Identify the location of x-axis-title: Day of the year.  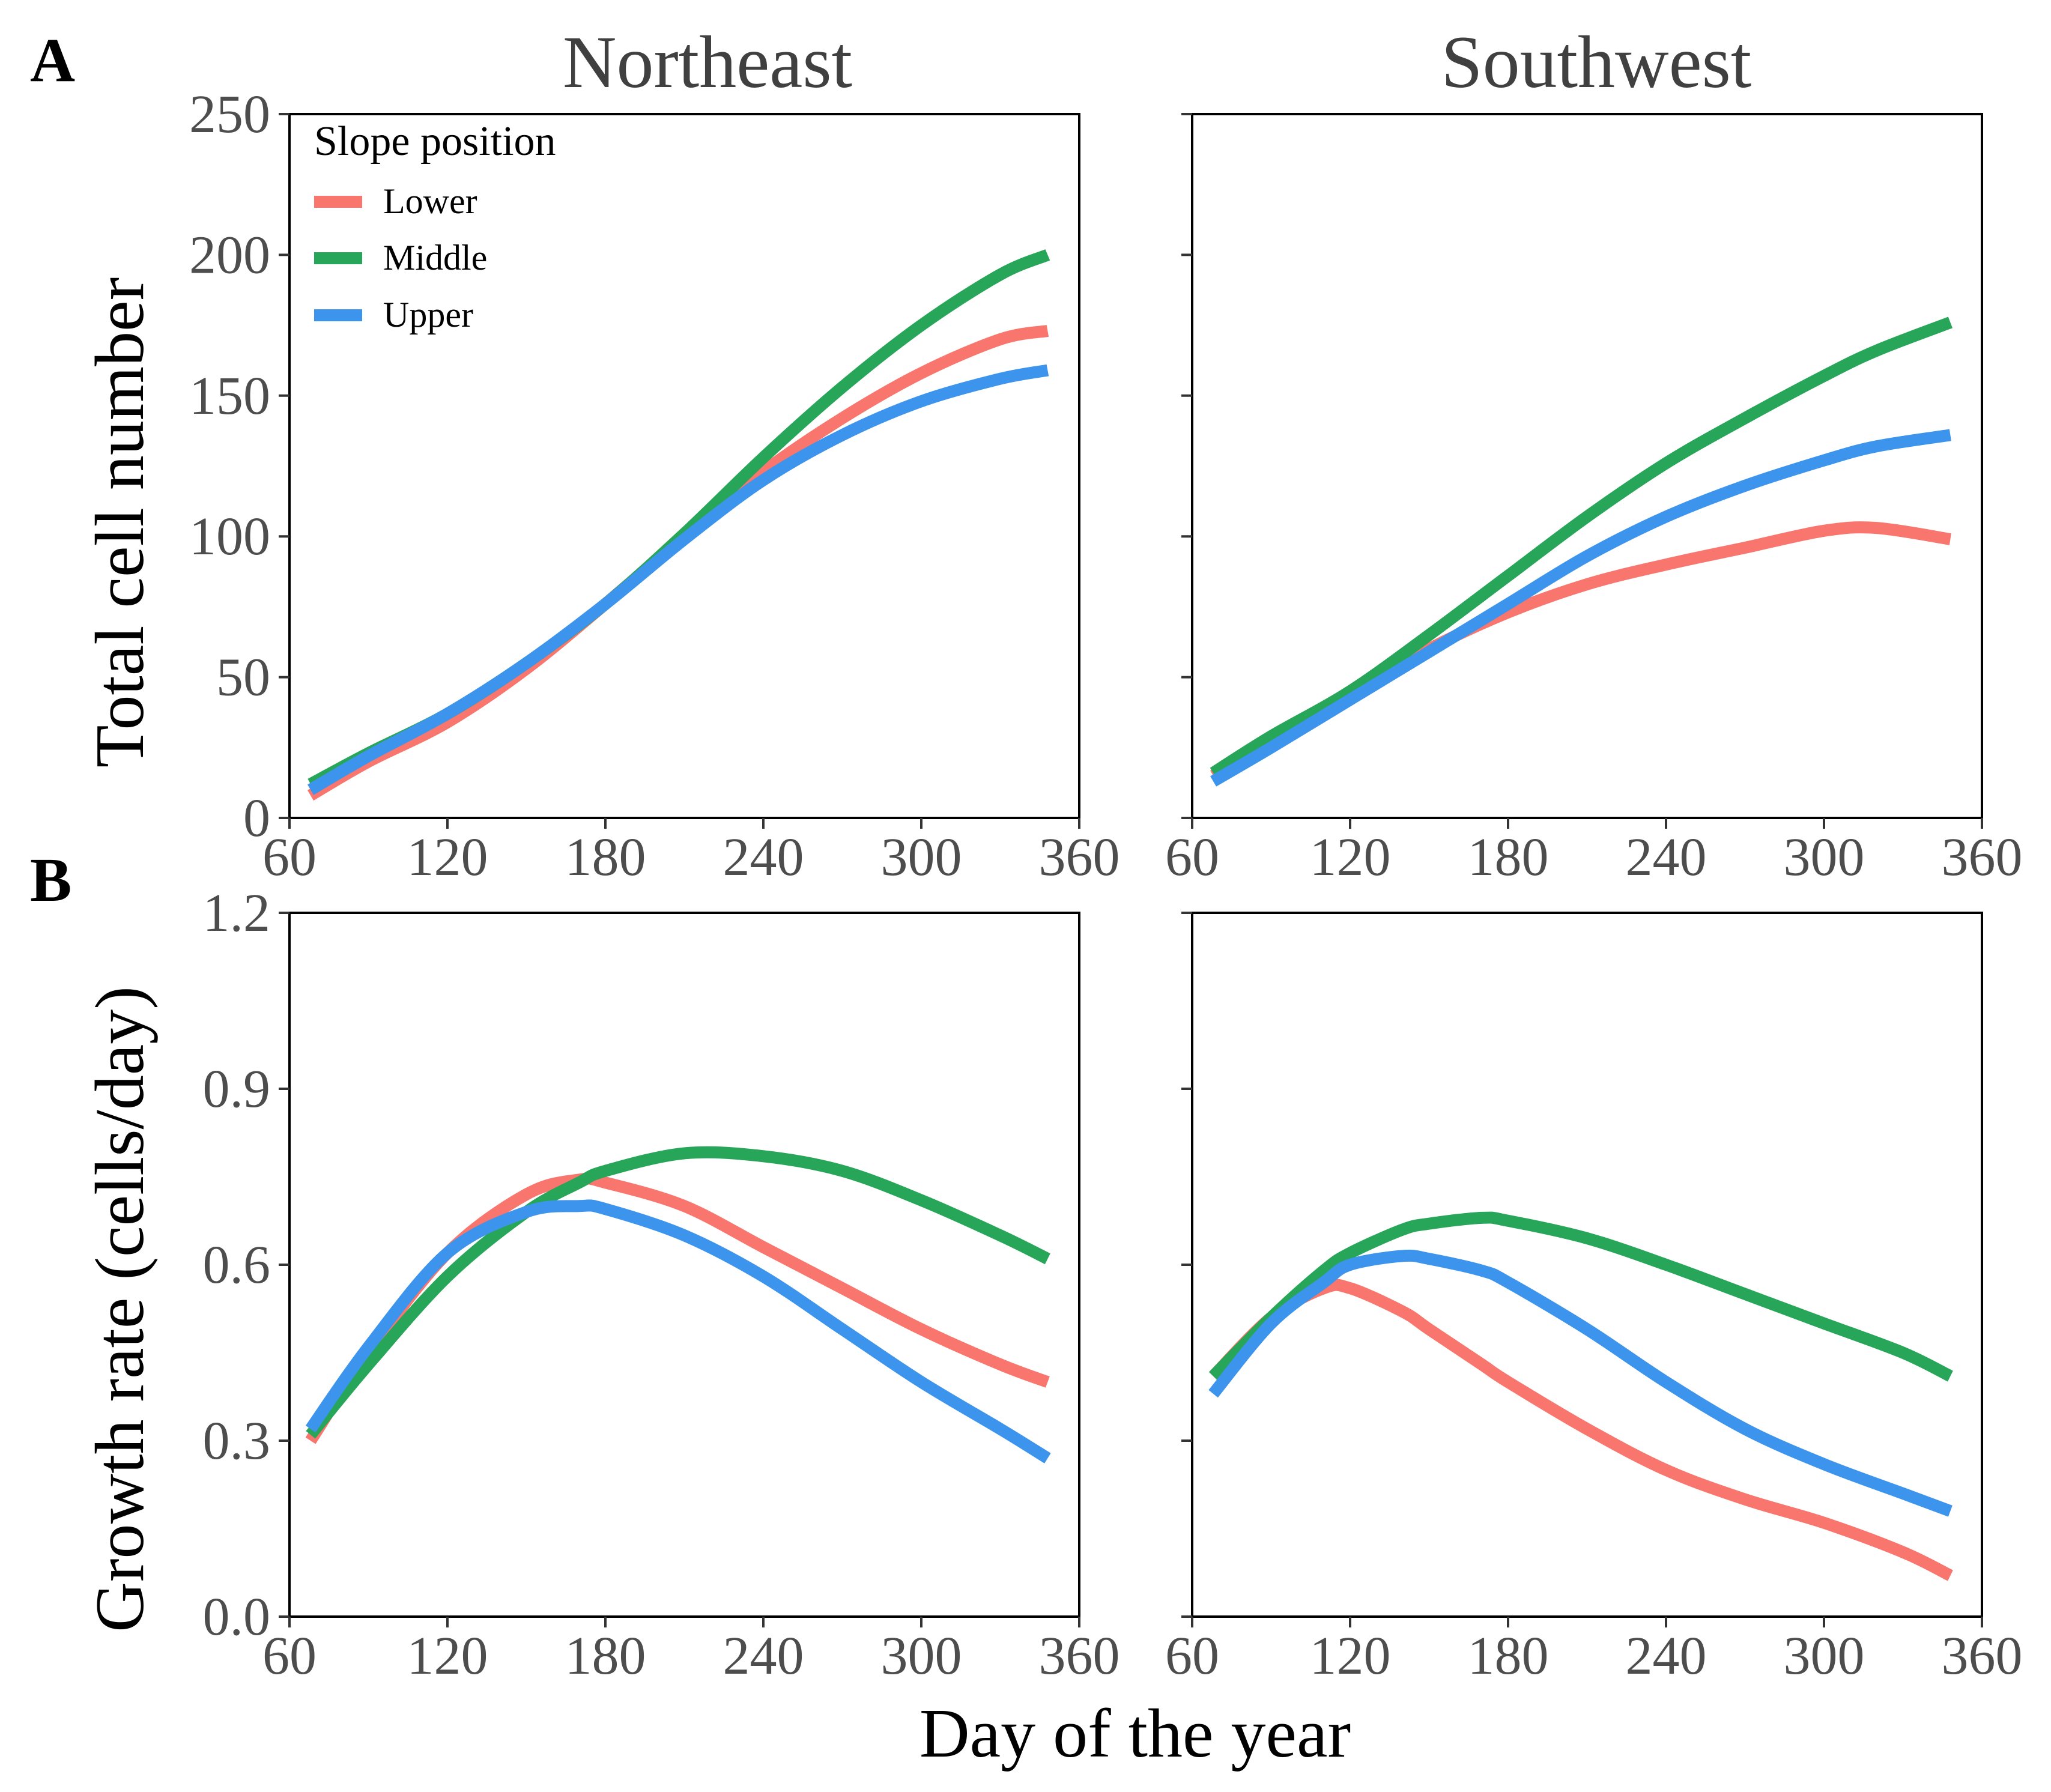
(1135, 1733).